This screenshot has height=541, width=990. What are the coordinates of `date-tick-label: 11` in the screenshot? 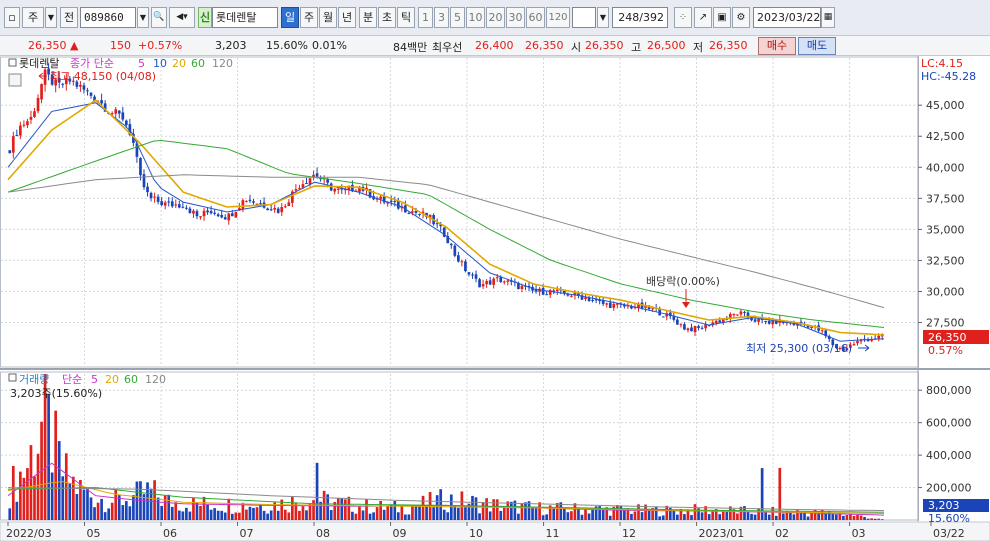 It's located at (553, 533).